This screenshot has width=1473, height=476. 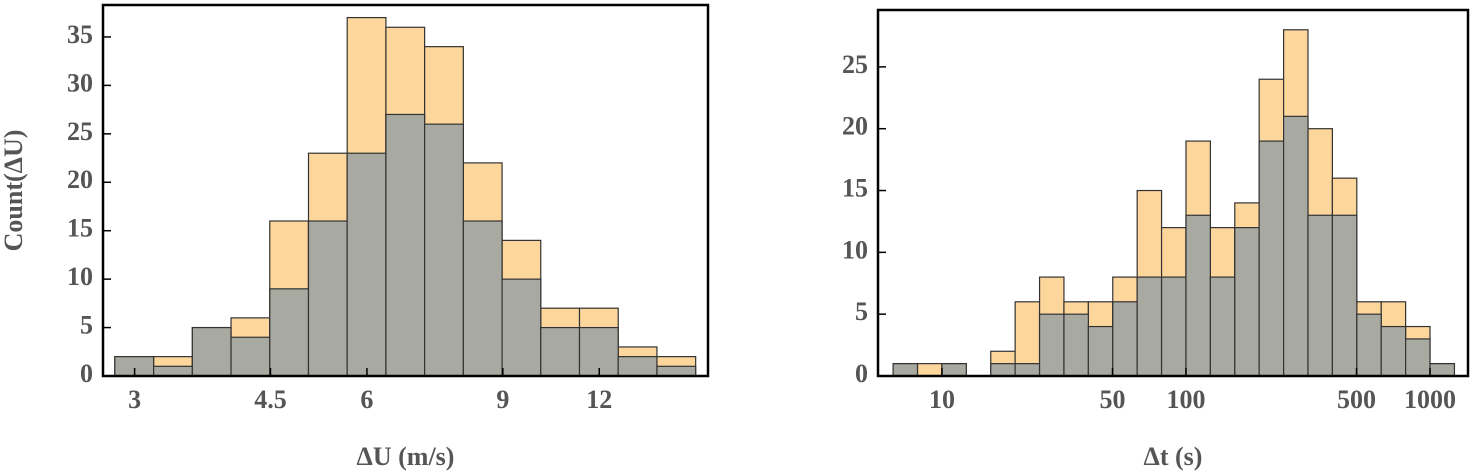 What do you see at coordinates (1113, 399) in the screenshot?
I see `x-tick-label: 50` at bounding box center [1113, 399].